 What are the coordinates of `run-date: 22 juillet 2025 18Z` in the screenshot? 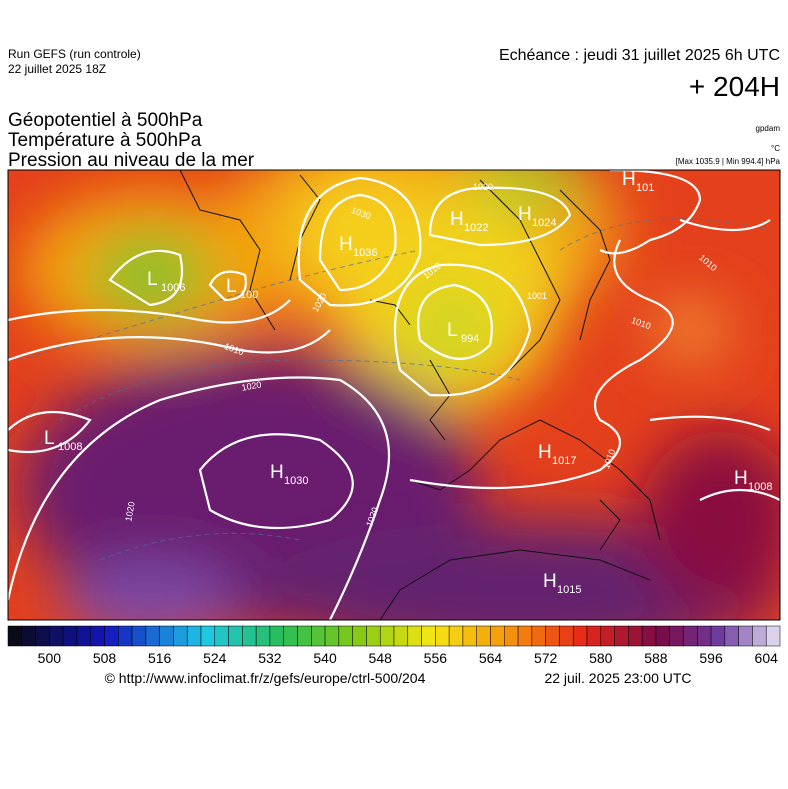 It's located at (57, 69).